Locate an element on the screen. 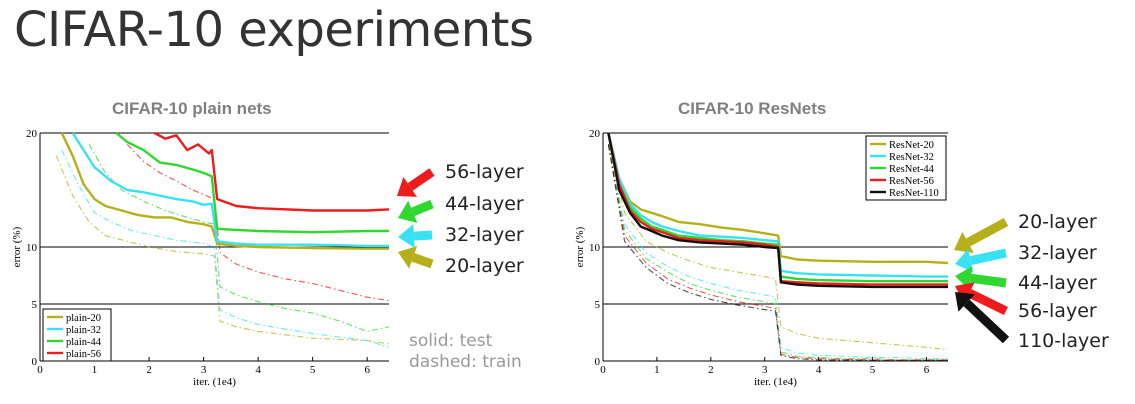 Image resolution: width=1135 pixels, height=404 pixels. series-line-ResNet-110-solid is located at coordinates (777, 210).